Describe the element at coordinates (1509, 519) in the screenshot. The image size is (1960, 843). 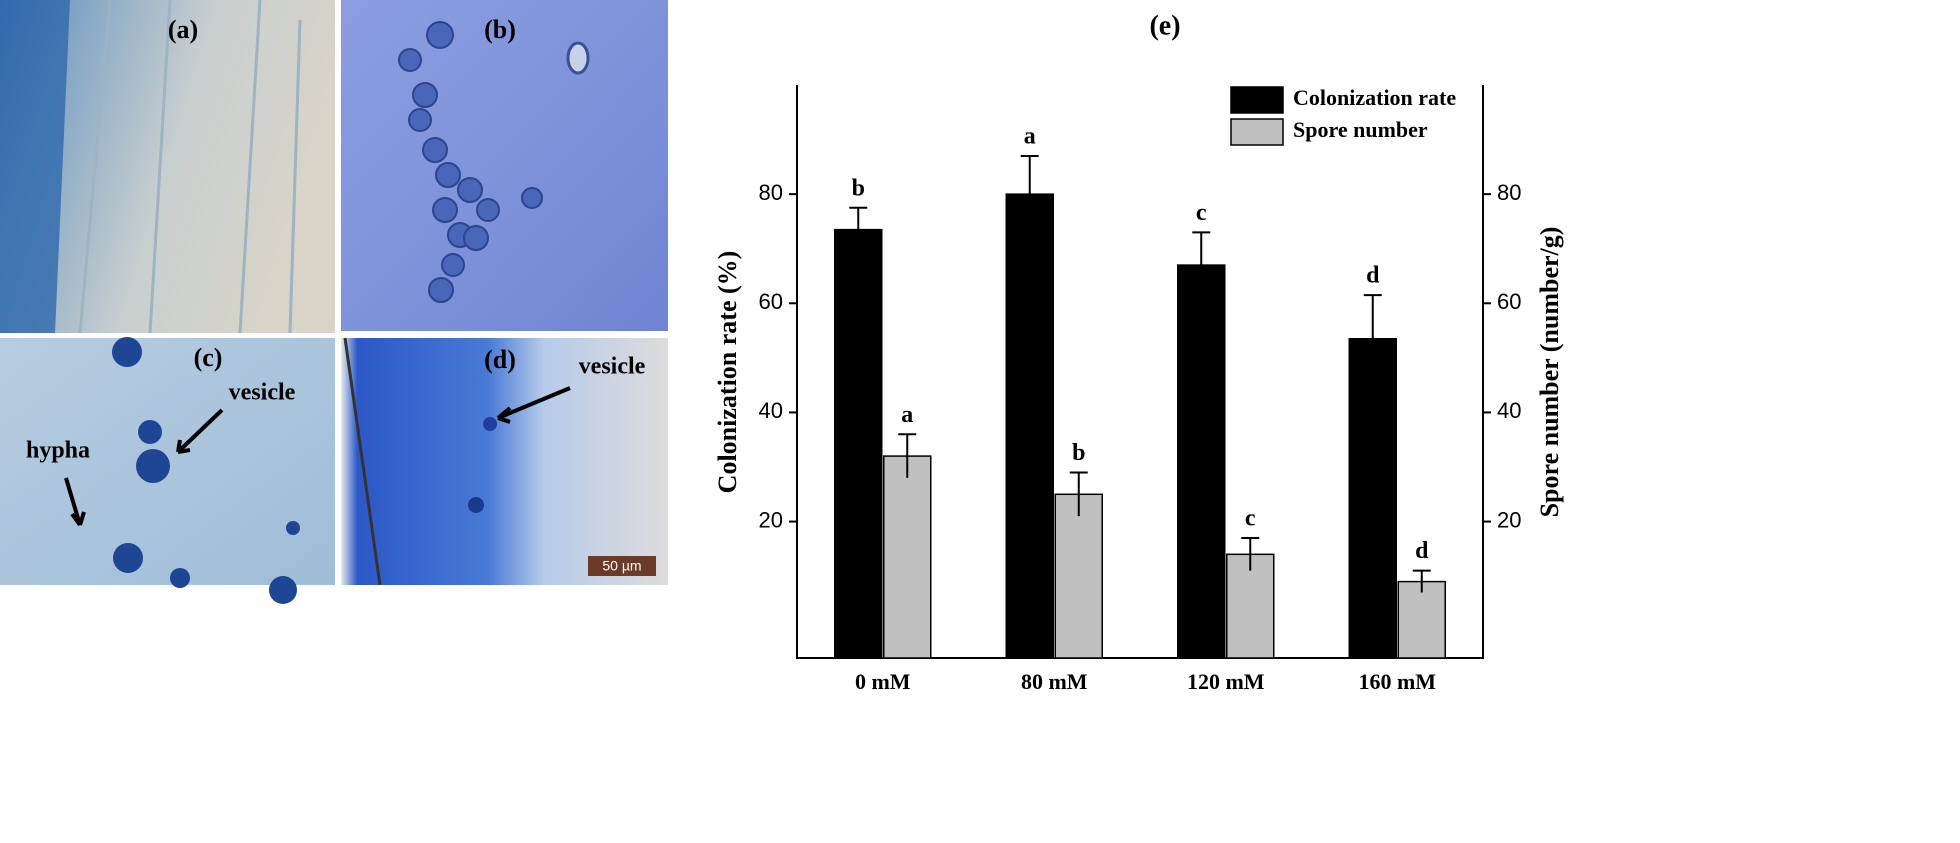
I see `y2-tick-label: 20` at that location.